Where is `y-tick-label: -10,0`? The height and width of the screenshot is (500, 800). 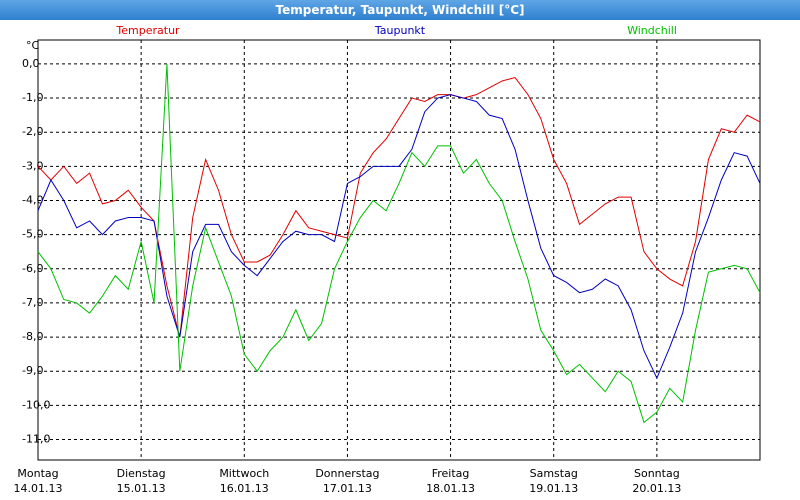
y-tick-label: -10,0 is located at coordinates (36, 404).